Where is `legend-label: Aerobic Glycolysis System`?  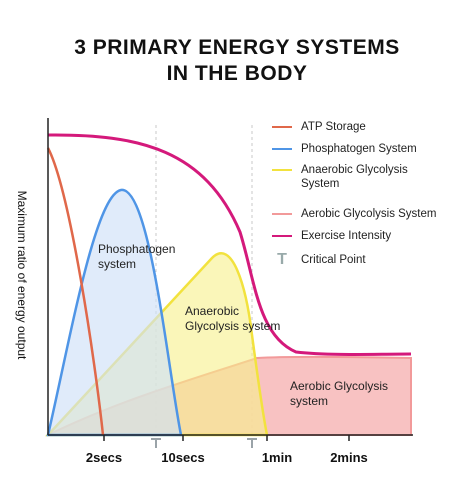
legend-label: Aerobic Glycolysis System is located at coordinates (369, 214).